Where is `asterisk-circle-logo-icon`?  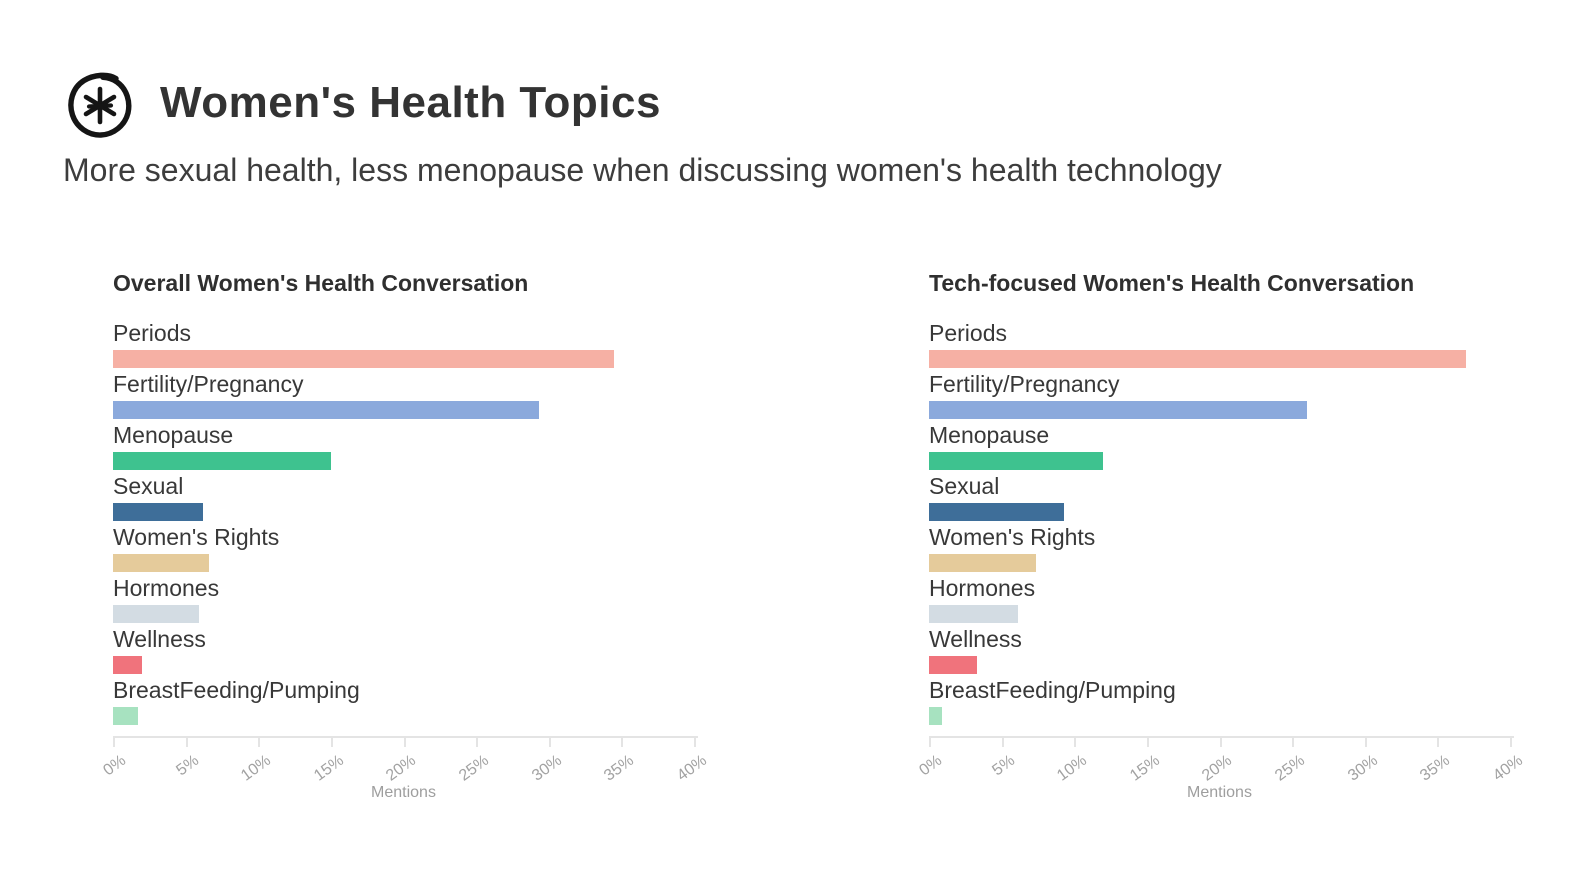
asterisk-circle-logo-icon is located at coordinates (100, 105).